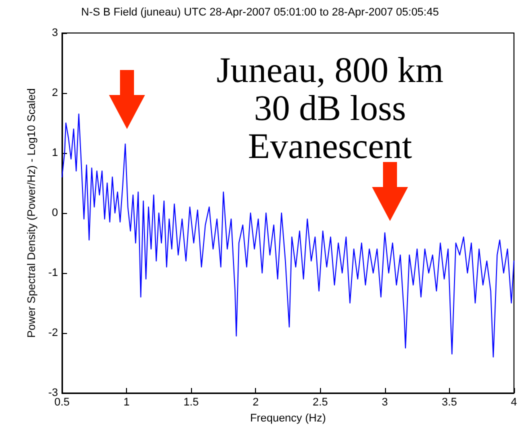  Describe the element at coordinates (127, 402) in the screenshot. I see `x-tick-label: 1` at that location.